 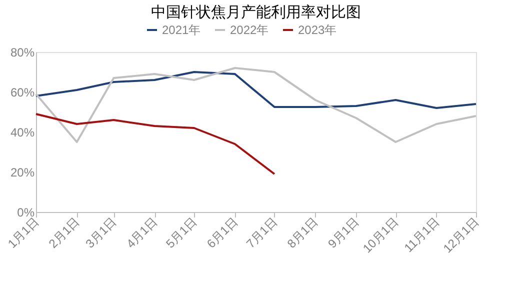 What do you see at coordinates (22, 133) in the screenshot?
I see `y-tick-label: 40%` at bounding box center [22, 133].